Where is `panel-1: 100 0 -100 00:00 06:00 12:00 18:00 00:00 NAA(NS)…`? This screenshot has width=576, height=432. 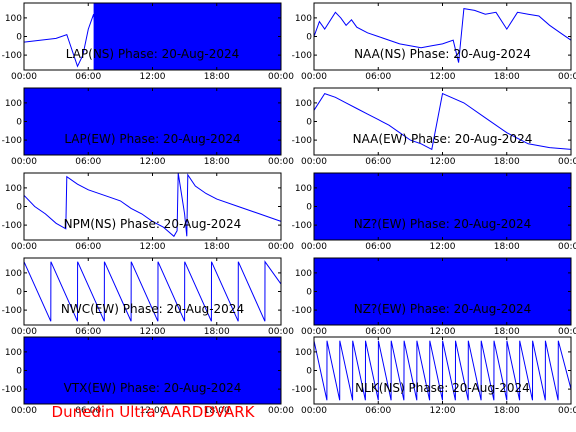 panel-1: 100 0 -100 00:00 06:00 12:00 18:00 00:00 NAA(NS)… is located at coordinates (434, 42).